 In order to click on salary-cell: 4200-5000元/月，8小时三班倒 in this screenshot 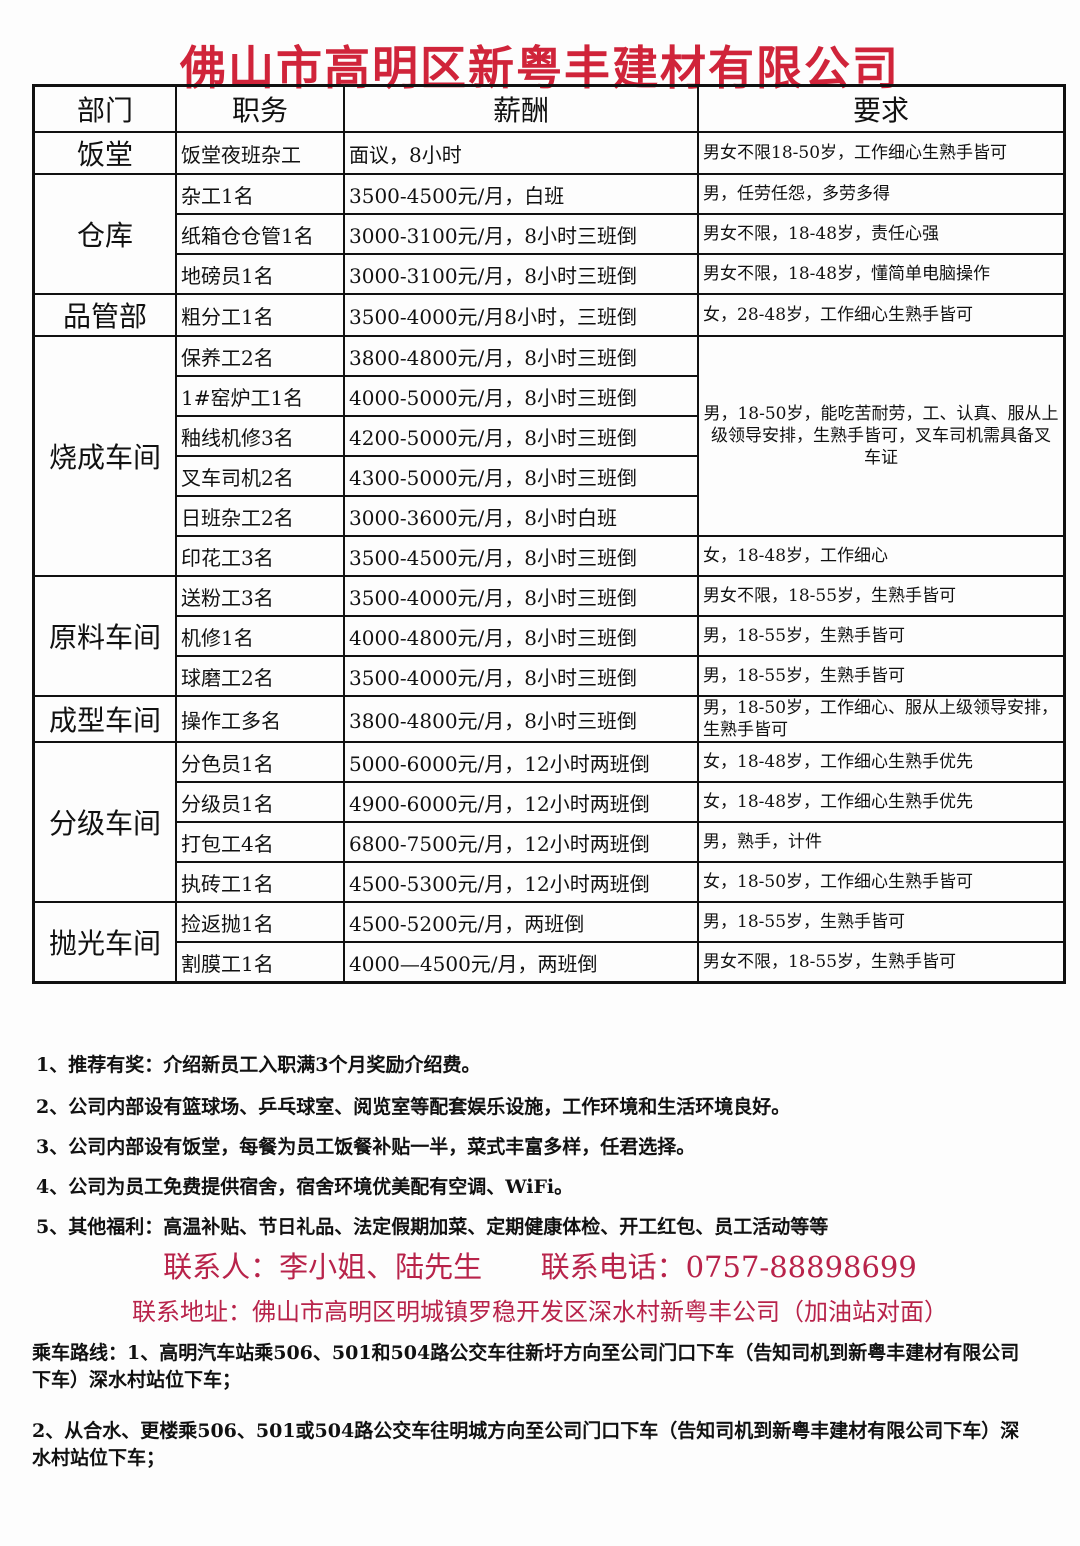, I will do `click(521, 436)`.